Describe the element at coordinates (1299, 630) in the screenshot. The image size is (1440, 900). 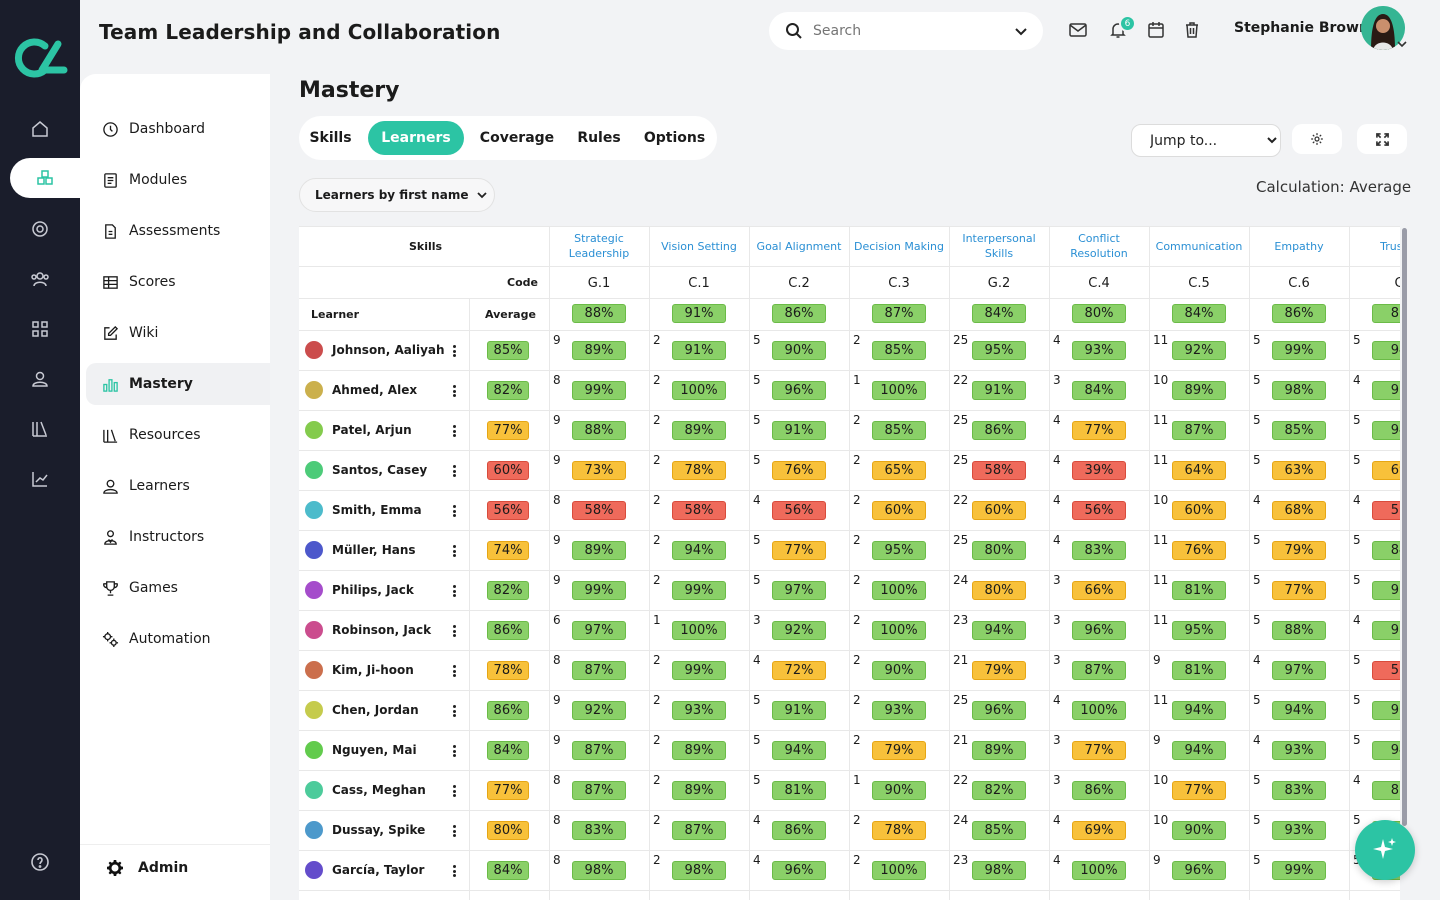
I see `mastery-badge: 88%` at that location.